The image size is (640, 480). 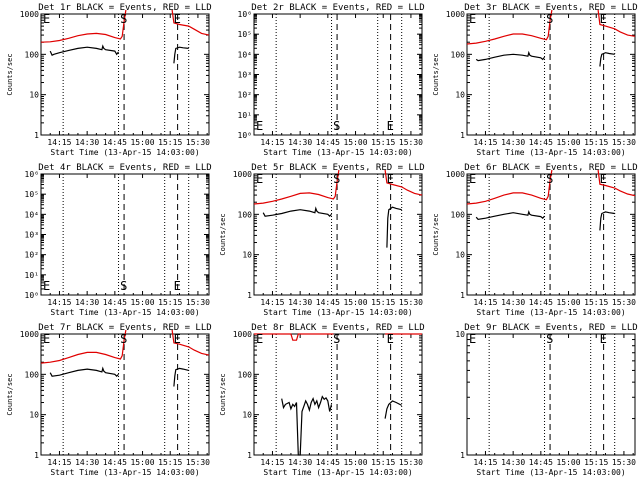 What do you see at coordinates (124, 168) in the screenshot?
I see `panel-title: Det 4r BLACK = Events, RED = LLD` at bounding box center [124, 168].